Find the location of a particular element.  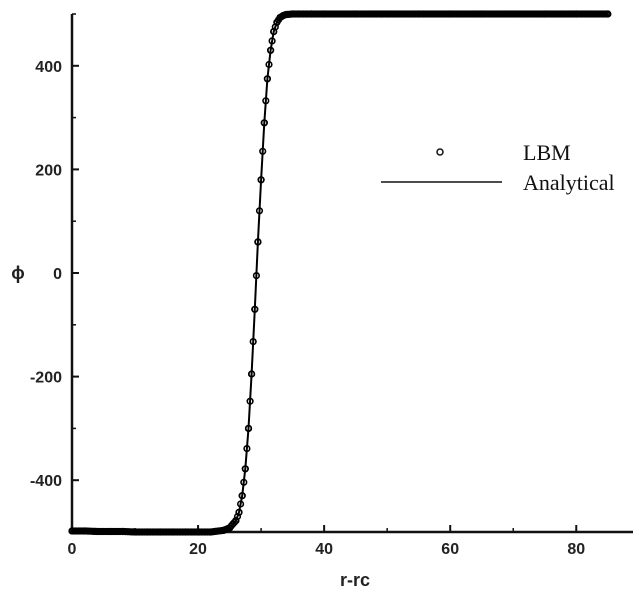

x-tick-label: 20 is located at coordinates (198, 549).